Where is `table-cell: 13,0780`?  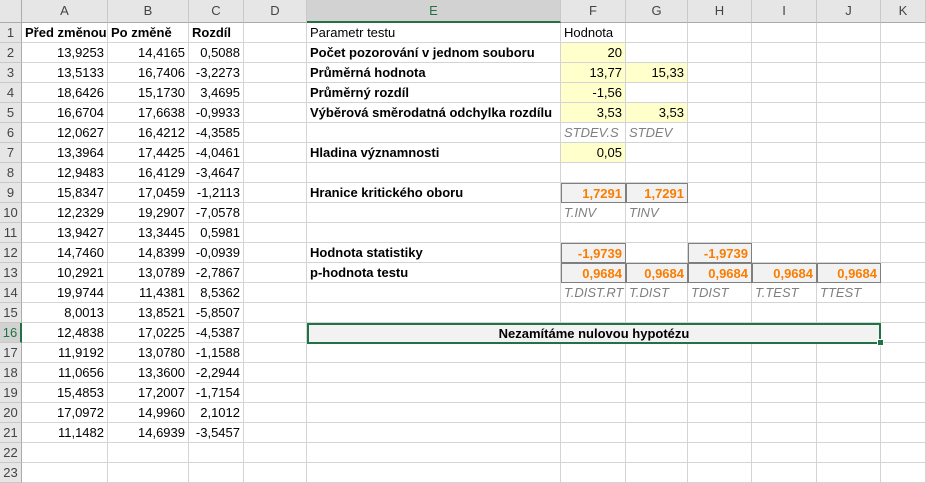
table-cell: 13,0780 is located at coordinates (148, 353).